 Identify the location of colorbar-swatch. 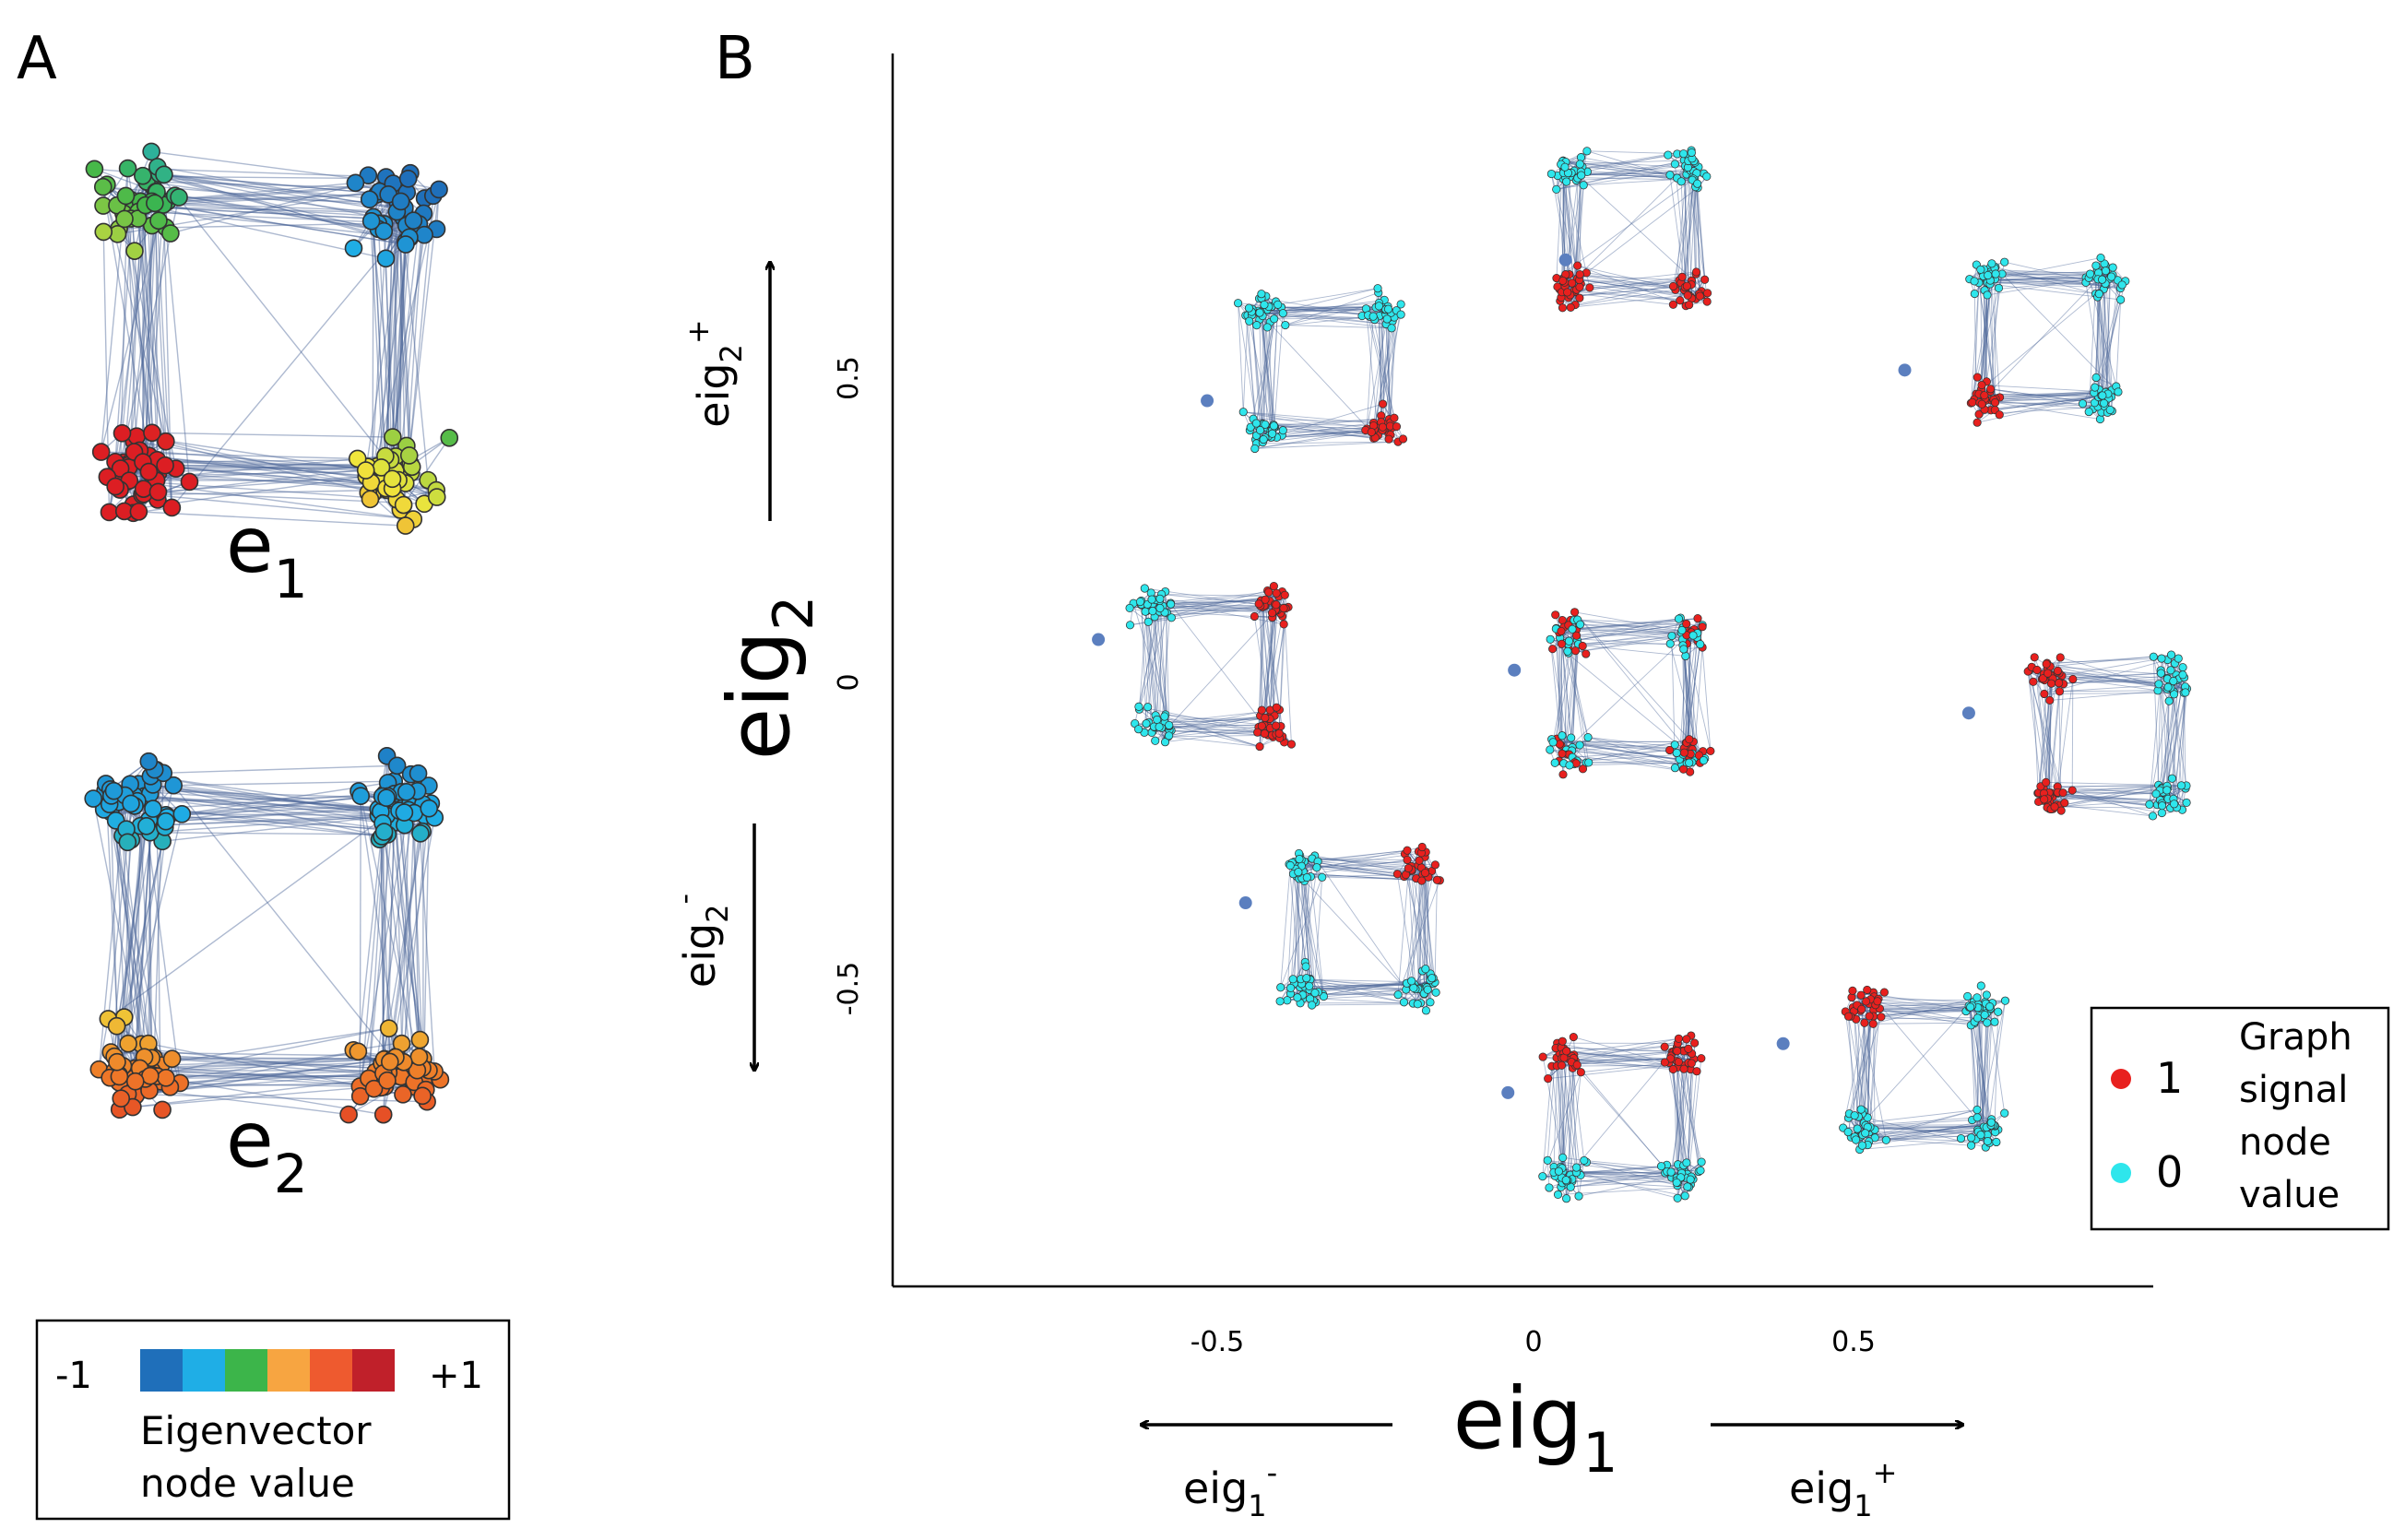
(204, 1371).